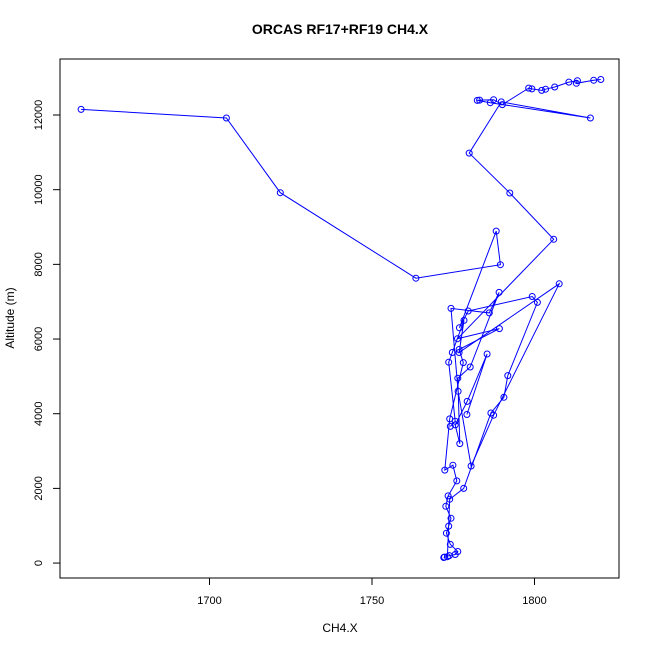 The width and height of the screenshot is (650, 650). Describe the element at coordinates (39, 563) in the screenshot. I see `y-tick-label: 0` at that location.